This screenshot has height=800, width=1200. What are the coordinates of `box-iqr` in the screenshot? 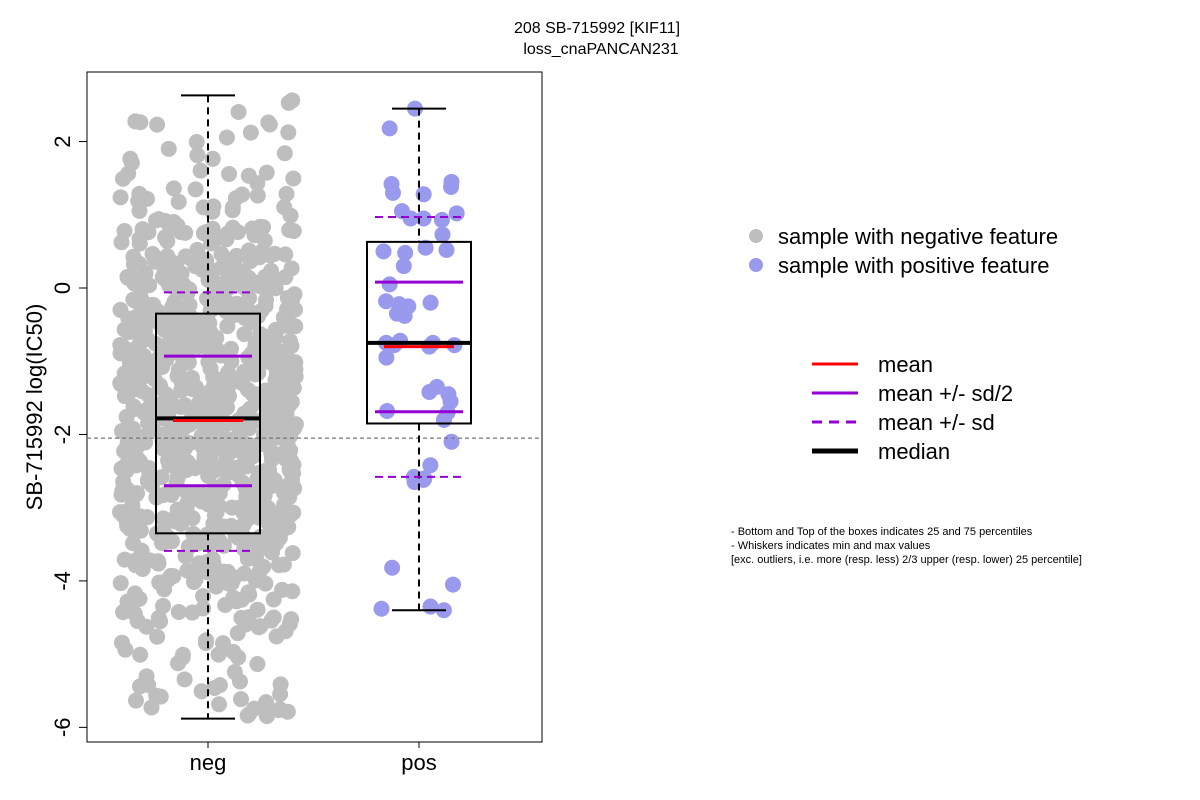 It's located at (208, 423).